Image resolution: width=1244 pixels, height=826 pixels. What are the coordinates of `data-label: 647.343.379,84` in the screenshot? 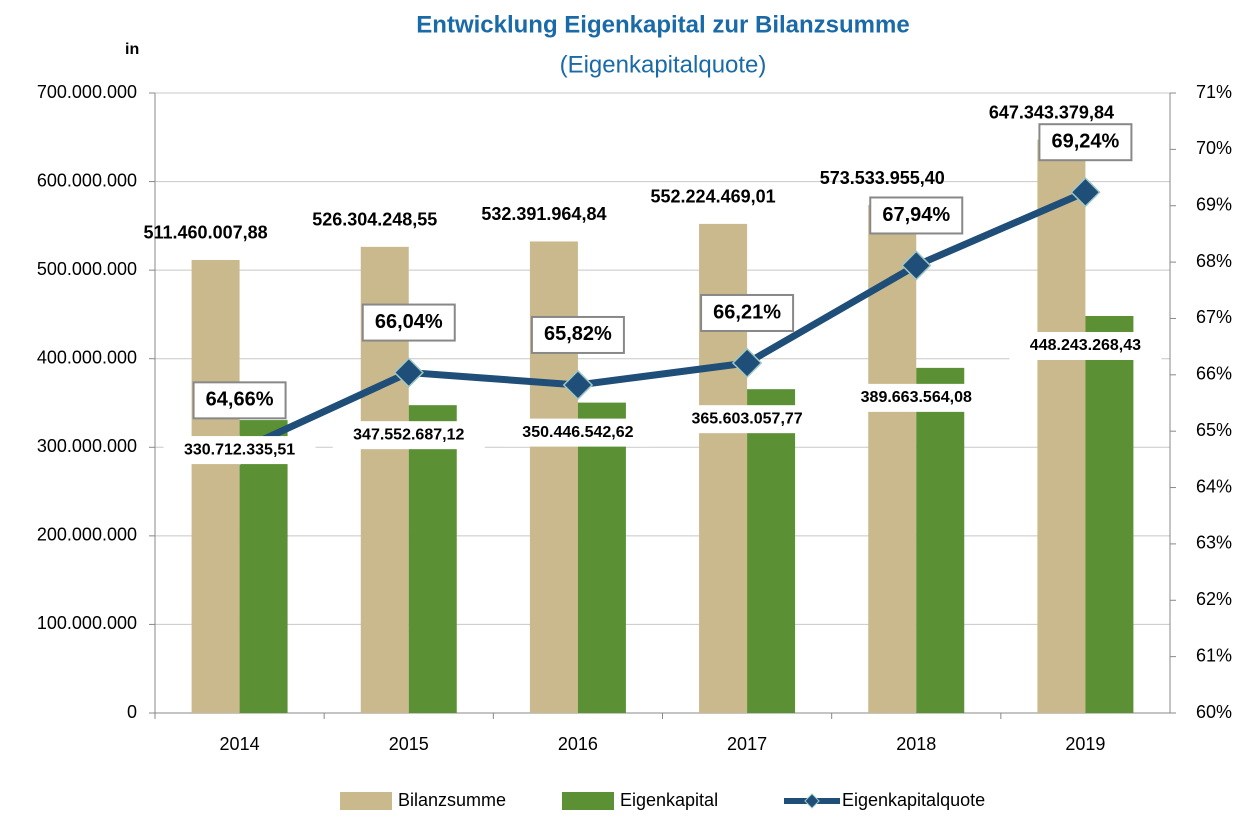 It's located at (1051, 112).